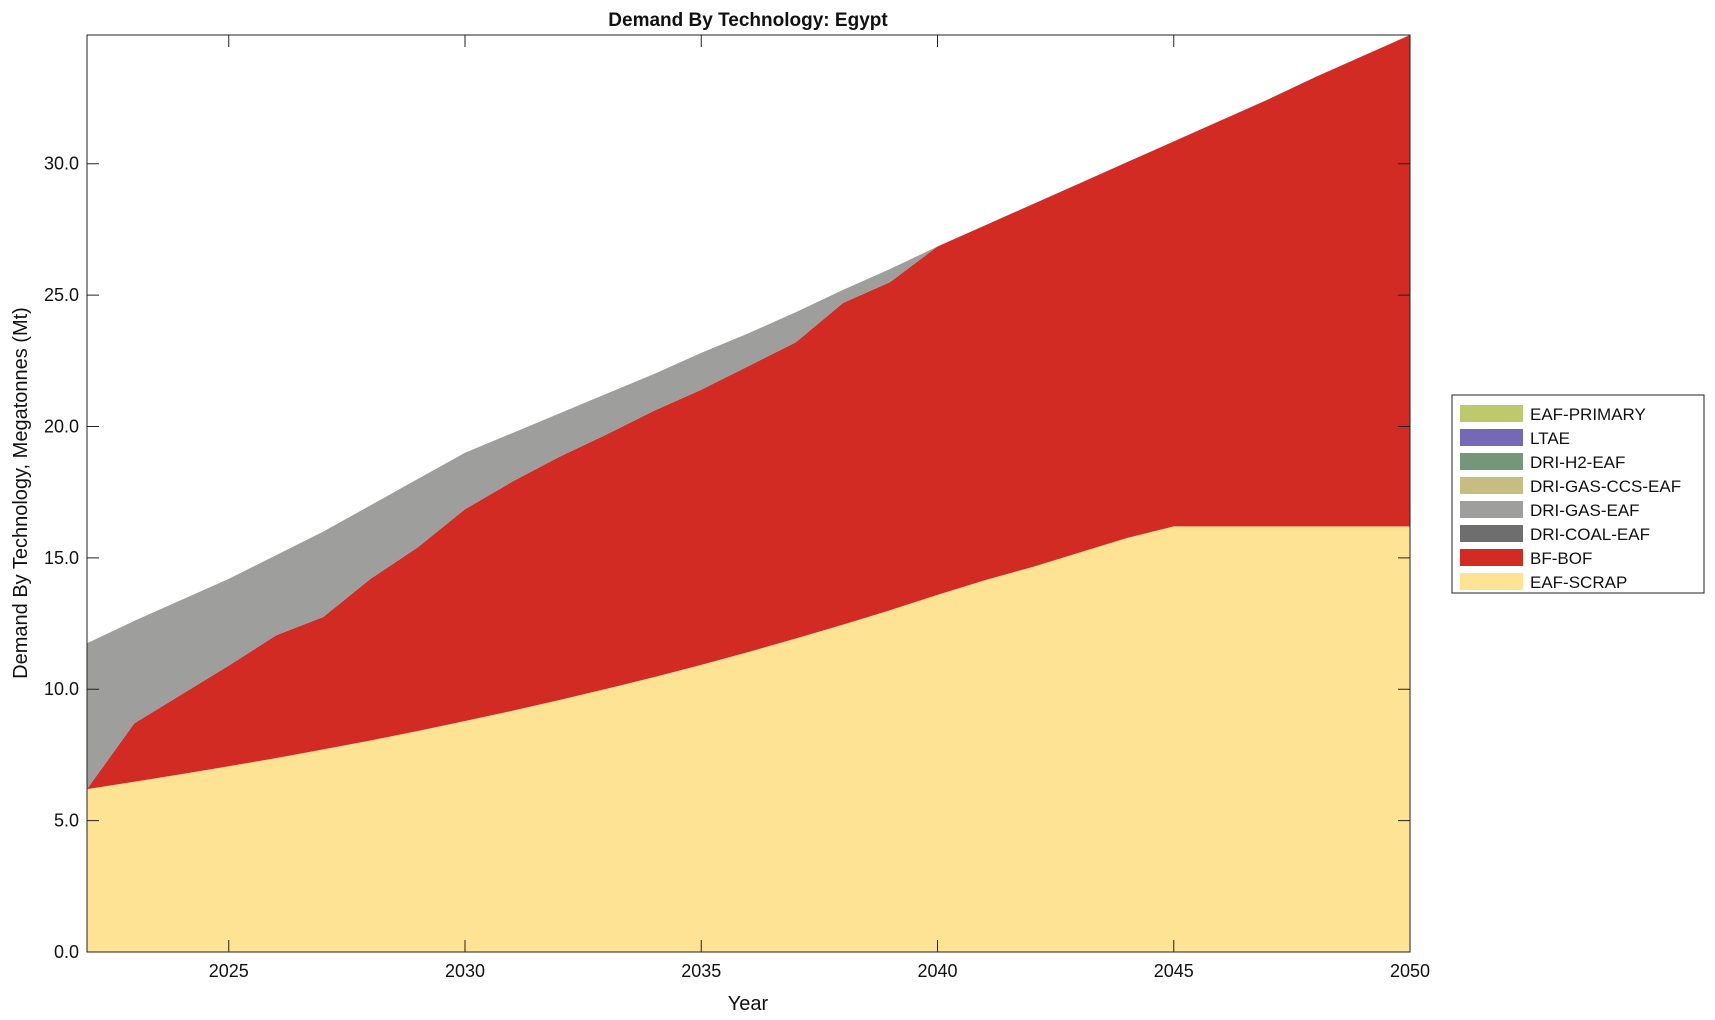  Describe the element at coordinates (1410, 971) in the screenshot. I see `x-tick-label: 2050` at that location.